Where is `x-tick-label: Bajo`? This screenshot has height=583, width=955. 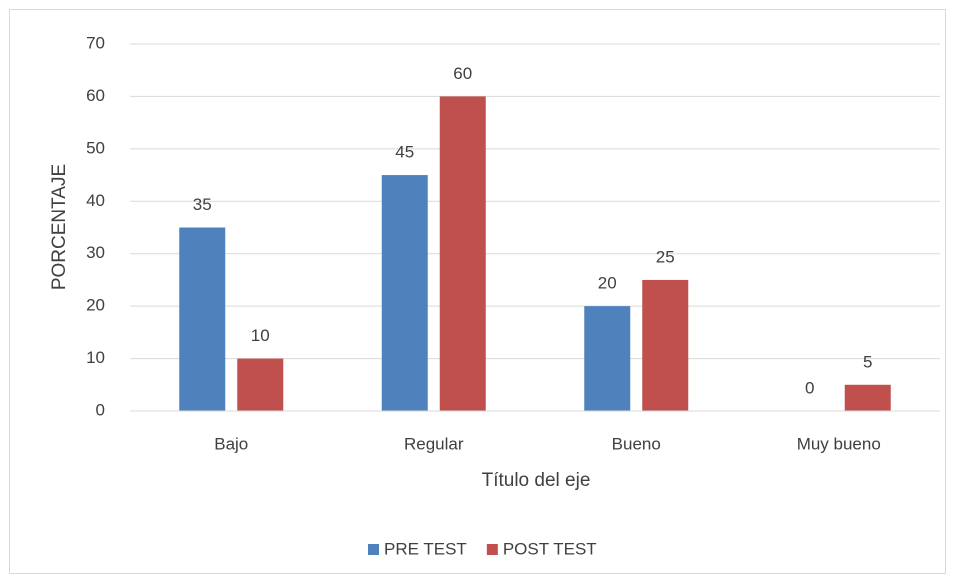 x-tick-label: Bajo is located at coordinates (231, 443).